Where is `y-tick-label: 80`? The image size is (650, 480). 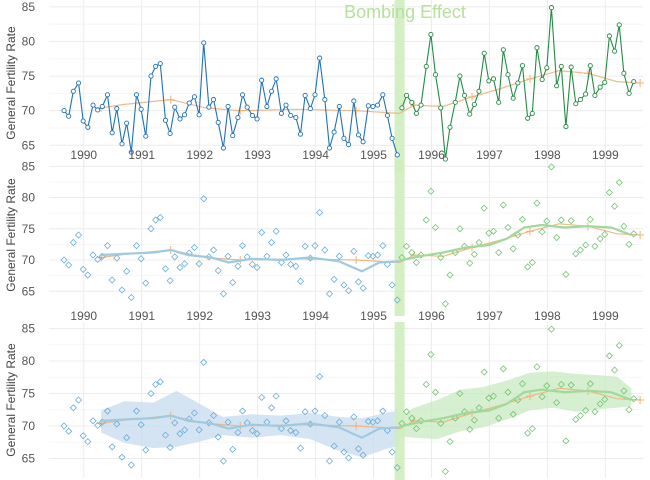
y-tick-label: 80 is located at coordinates (29, 42).